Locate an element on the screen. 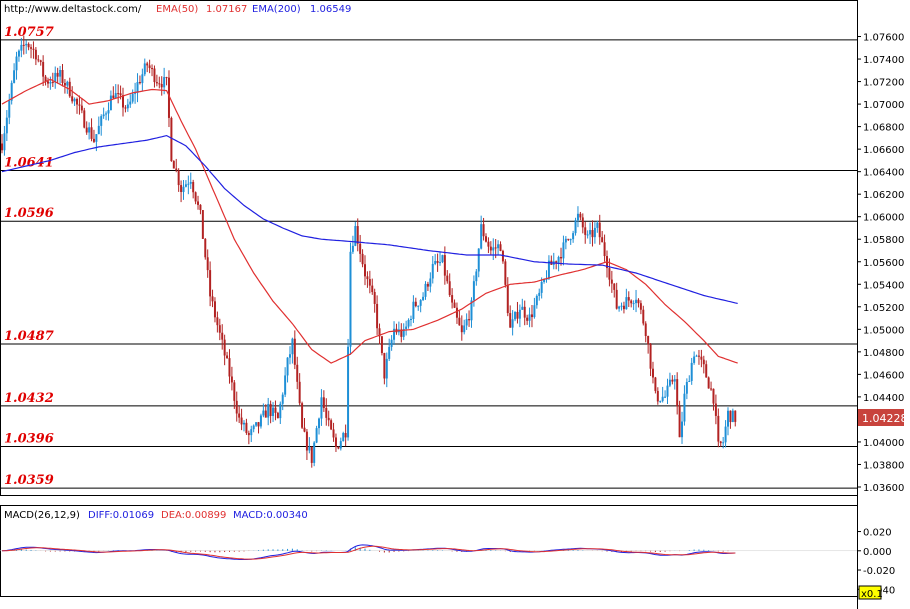 This screenshot has height=609, width=910. ema200-label: EMA(200) is located at coordinates (276, 9).